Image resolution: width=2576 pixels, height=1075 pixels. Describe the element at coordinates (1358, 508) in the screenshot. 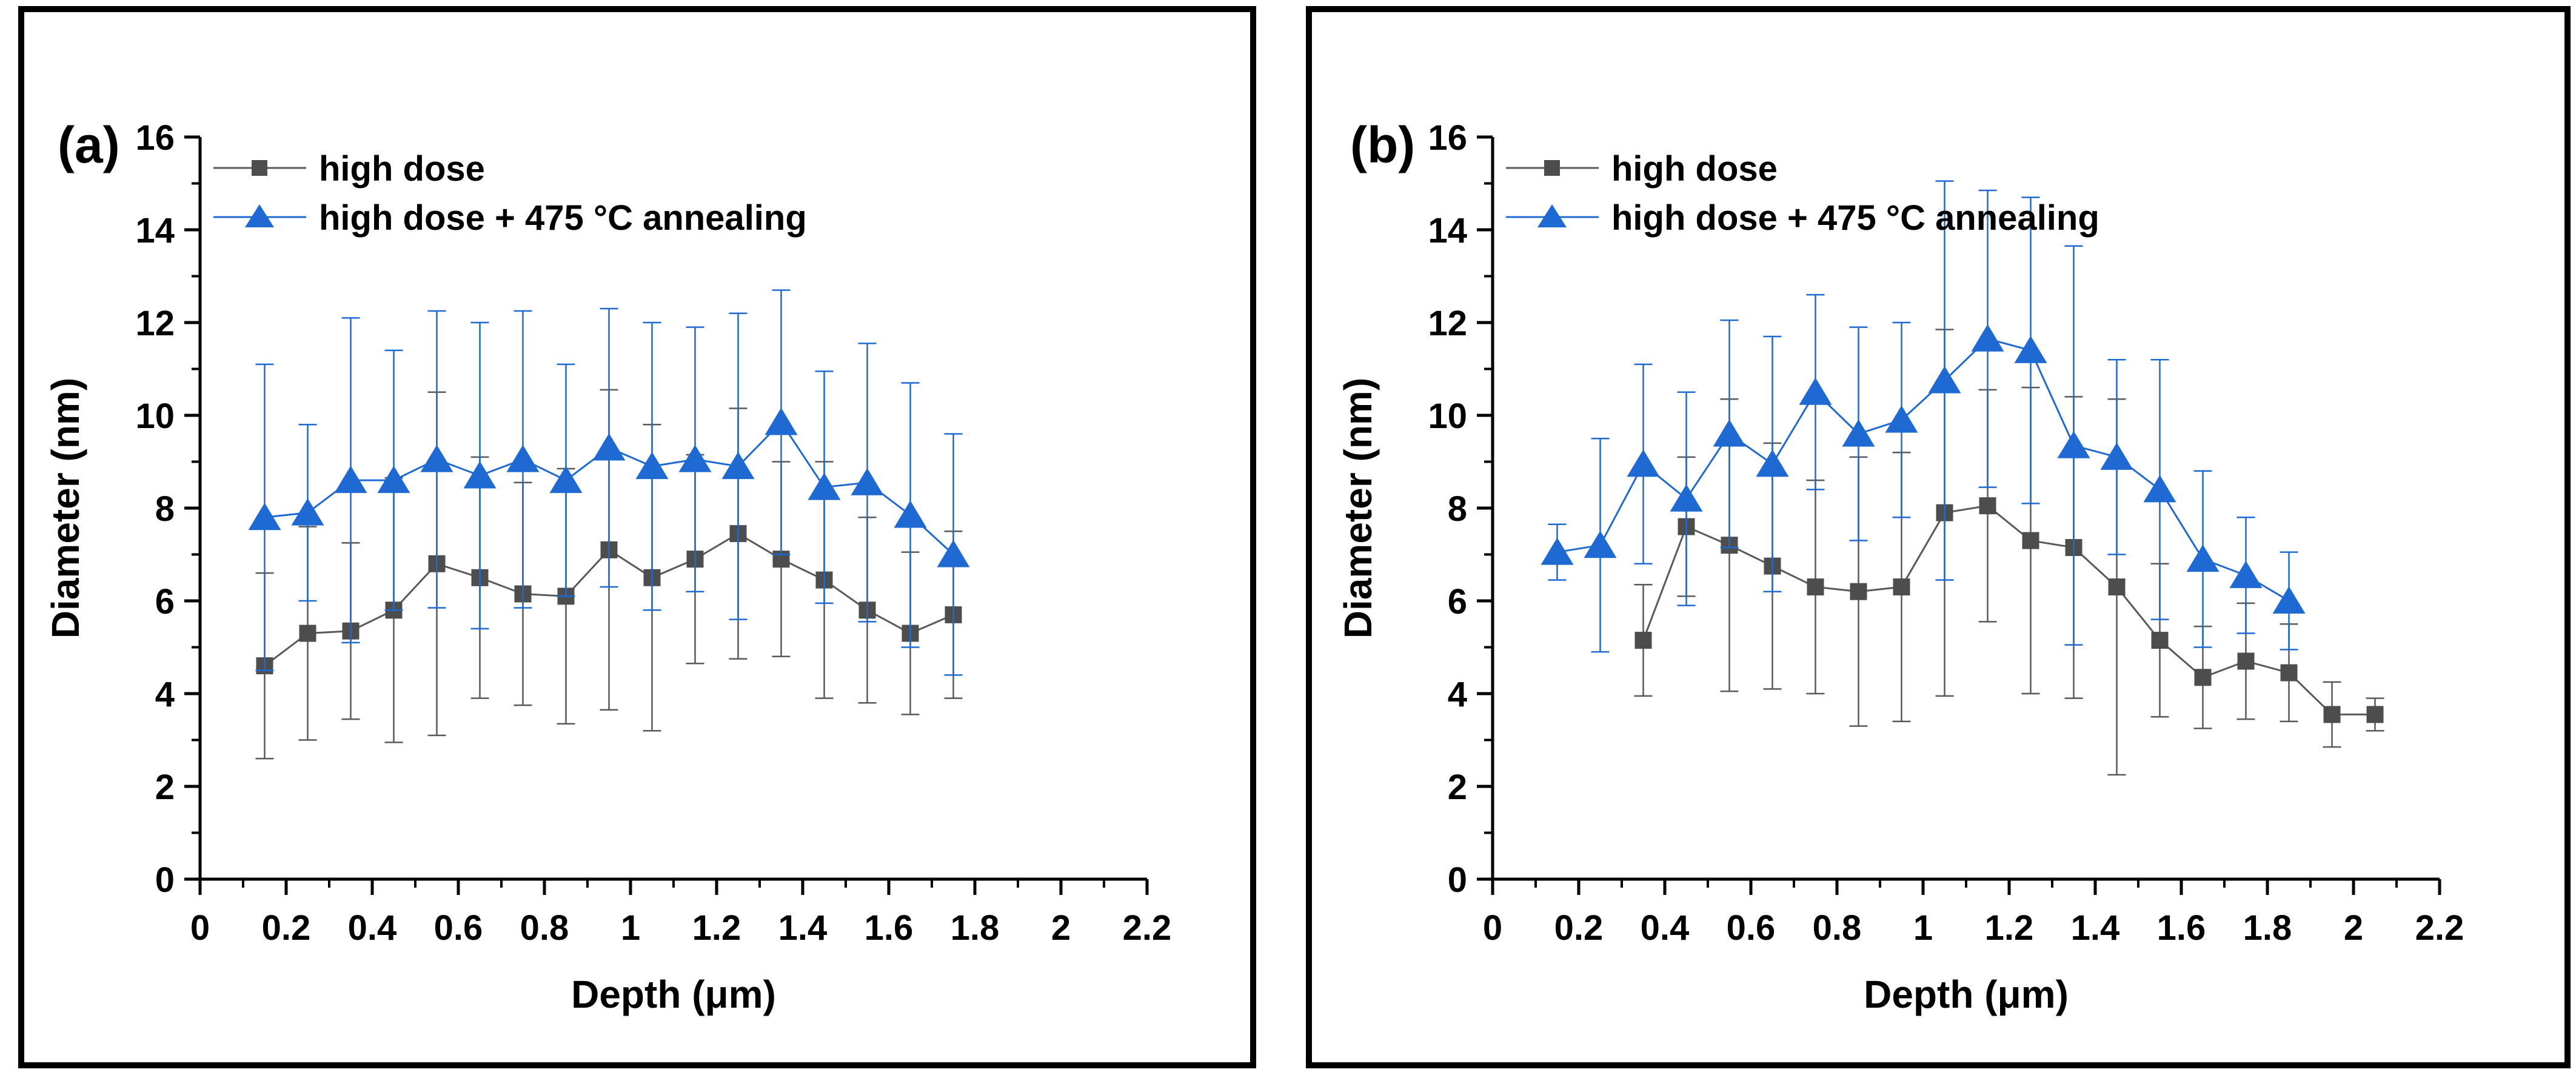

I see `y-axis-title: Diameter (nm)` at that location.